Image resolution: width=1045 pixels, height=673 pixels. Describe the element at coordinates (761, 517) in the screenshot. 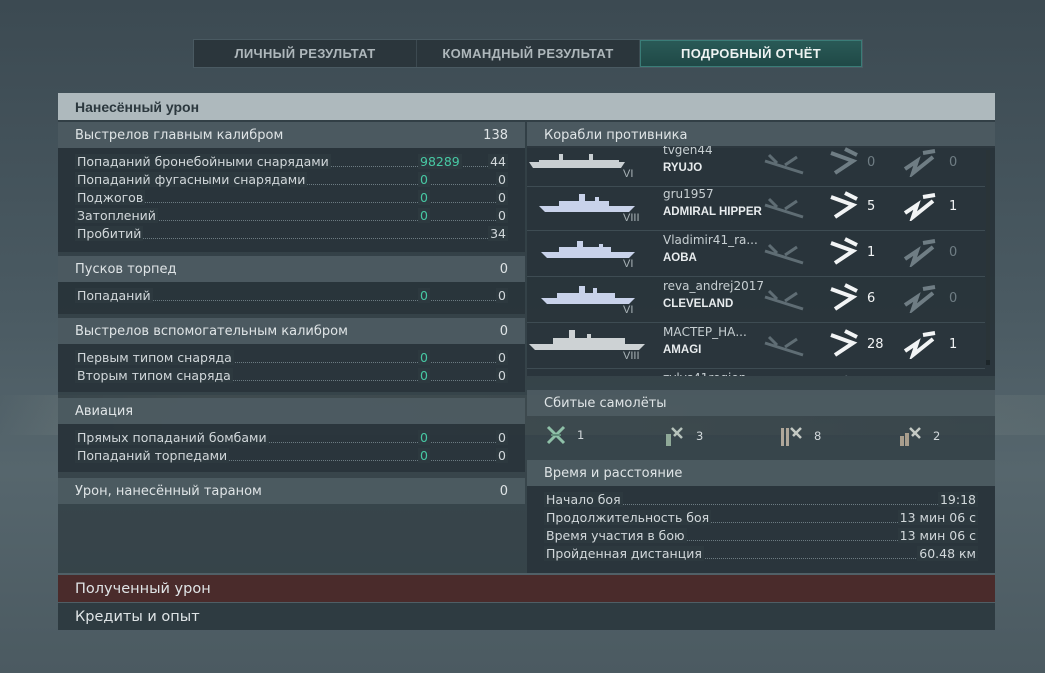

I see `time-row: Продолжительность боя 13 мин 06 с` at that location.